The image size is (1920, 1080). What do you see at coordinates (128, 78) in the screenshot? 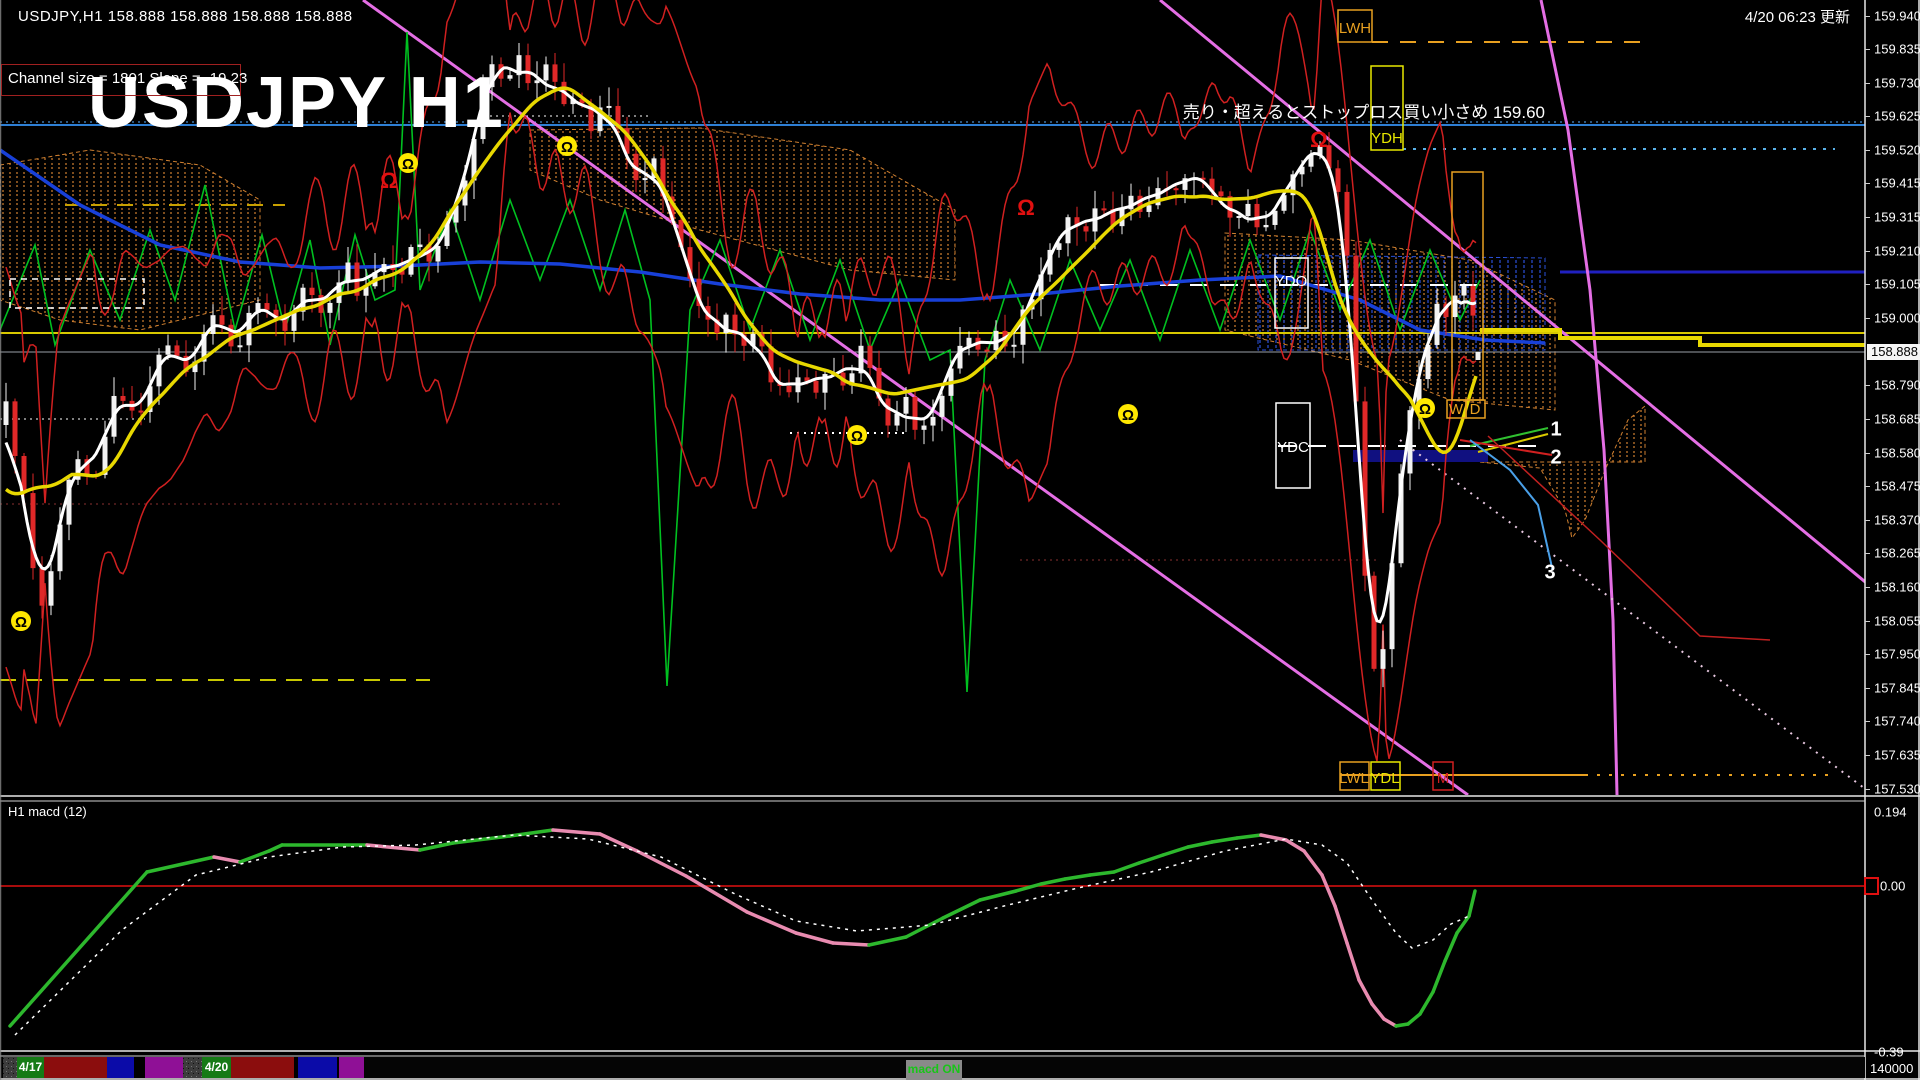
I see `channel-info-text: Channel size = 1801 Slope = -19.23` at bounding box center [128, 78].